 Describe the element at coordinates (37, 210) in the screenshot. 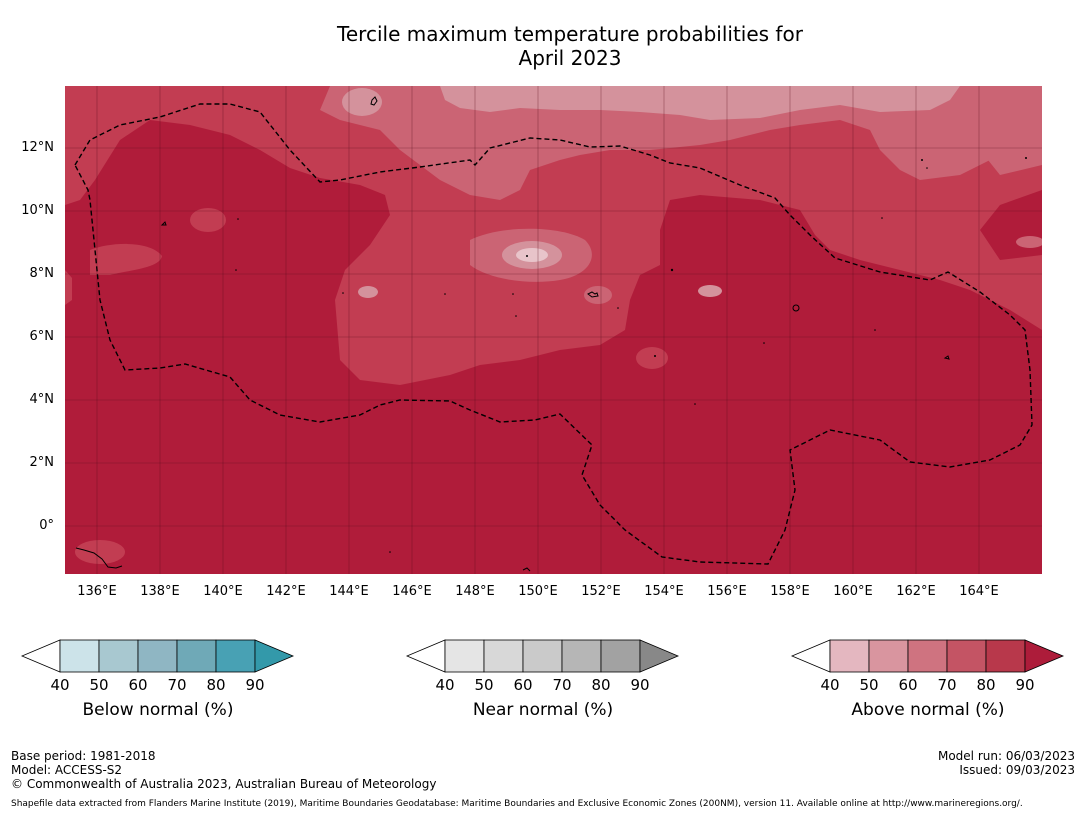

I see `lat-label-10n: 10°N` at that location.